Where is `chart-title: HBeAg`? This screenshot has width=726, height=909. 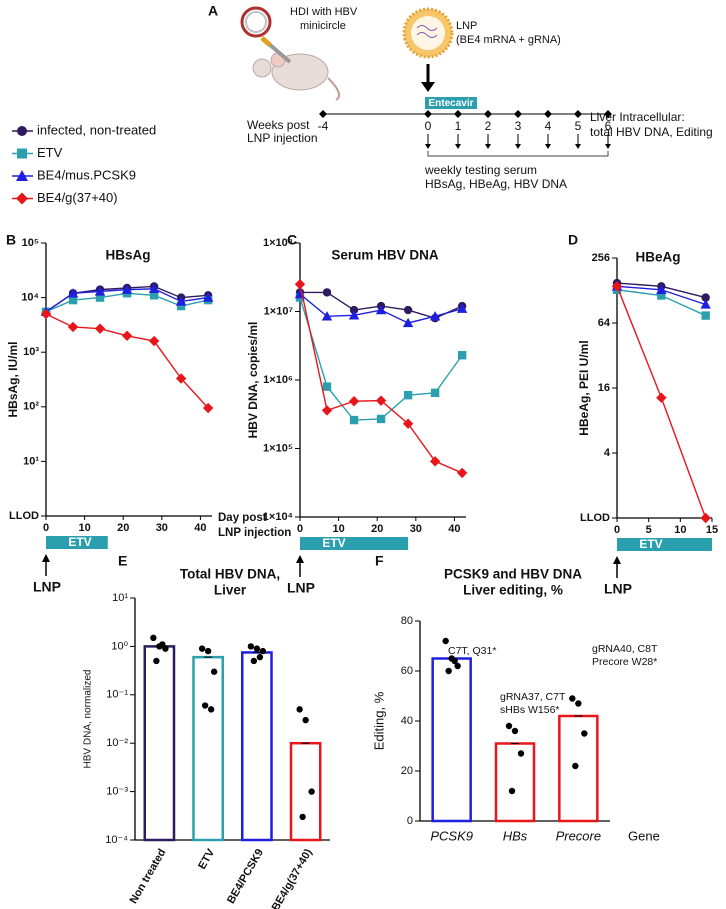
chart-title: HBeAg is located at coordinates (657, 257).